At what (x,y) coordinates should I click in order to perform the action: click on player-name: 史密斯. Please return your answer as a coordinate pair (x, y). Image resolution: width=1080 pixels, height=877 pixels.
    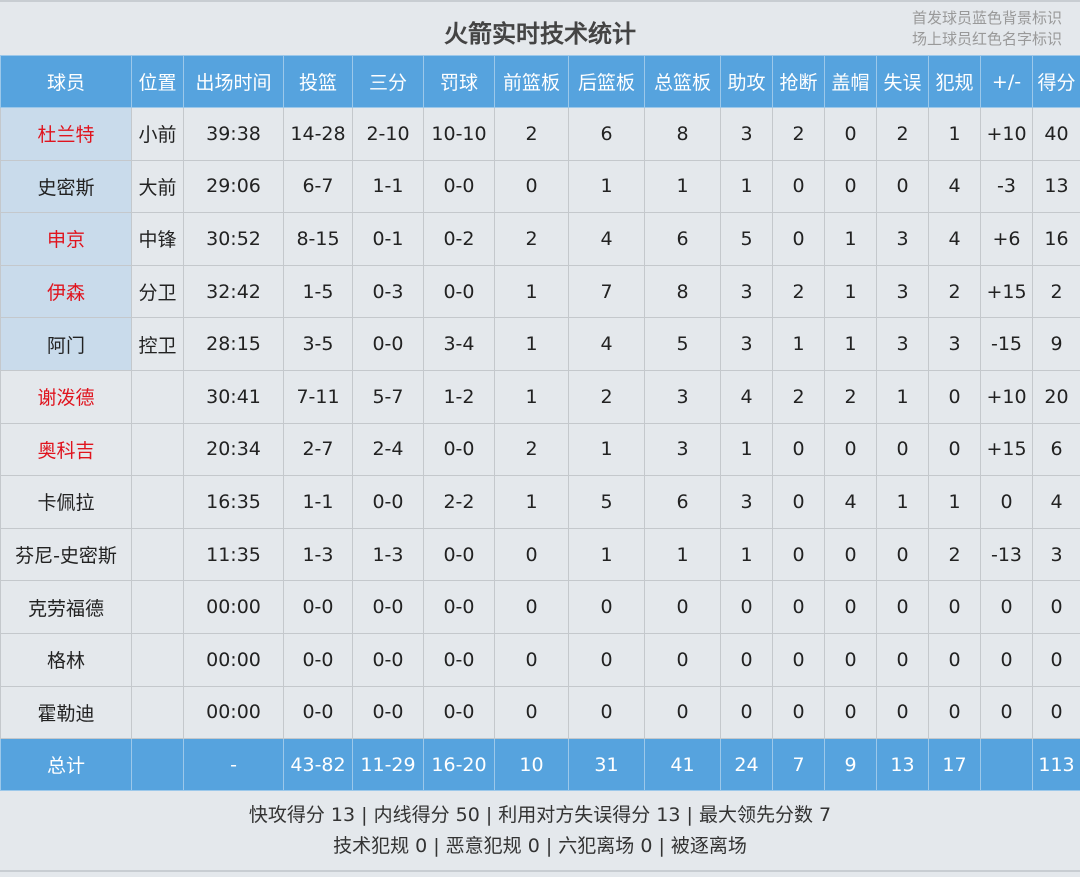
    Looking at the image, I should click on (66, 186).